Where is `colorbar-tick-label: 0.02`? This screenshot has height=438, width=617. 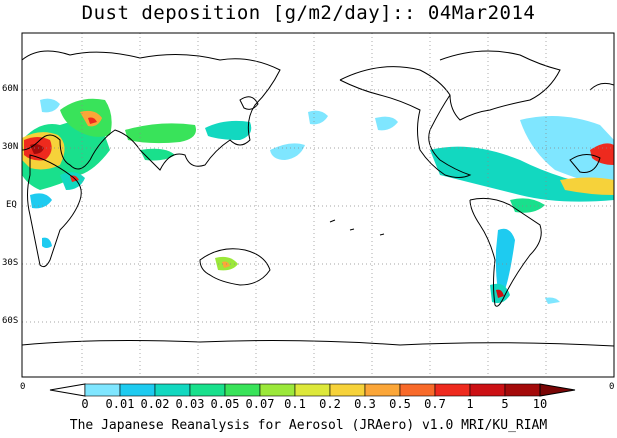 colorbar-tick-label: 0.02 is located at coordinates (155, 404).